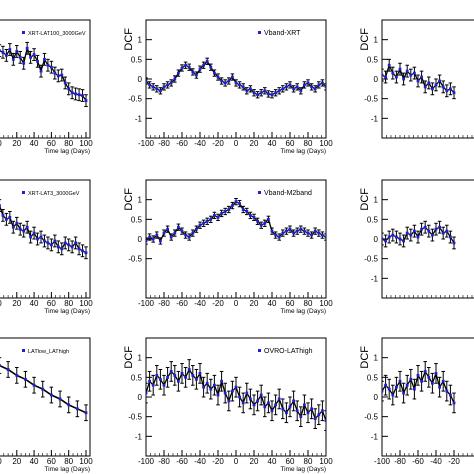  What do you see at coordinates (218, 143) in the screenshot?
I see `x-tick-label: -20` at bounding box center [218, 143].